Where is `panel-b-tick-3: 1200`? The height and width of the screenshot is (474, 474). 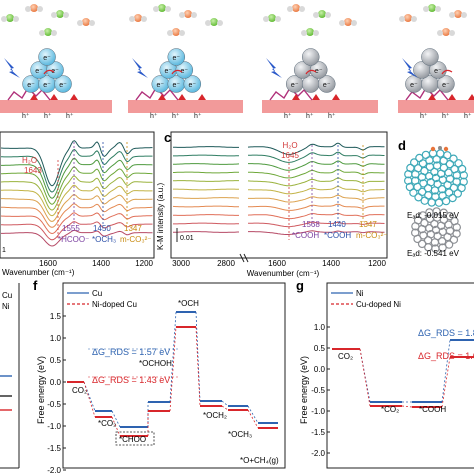
panel-b-tick-3: 1200 is located at coordinates (144, 263).